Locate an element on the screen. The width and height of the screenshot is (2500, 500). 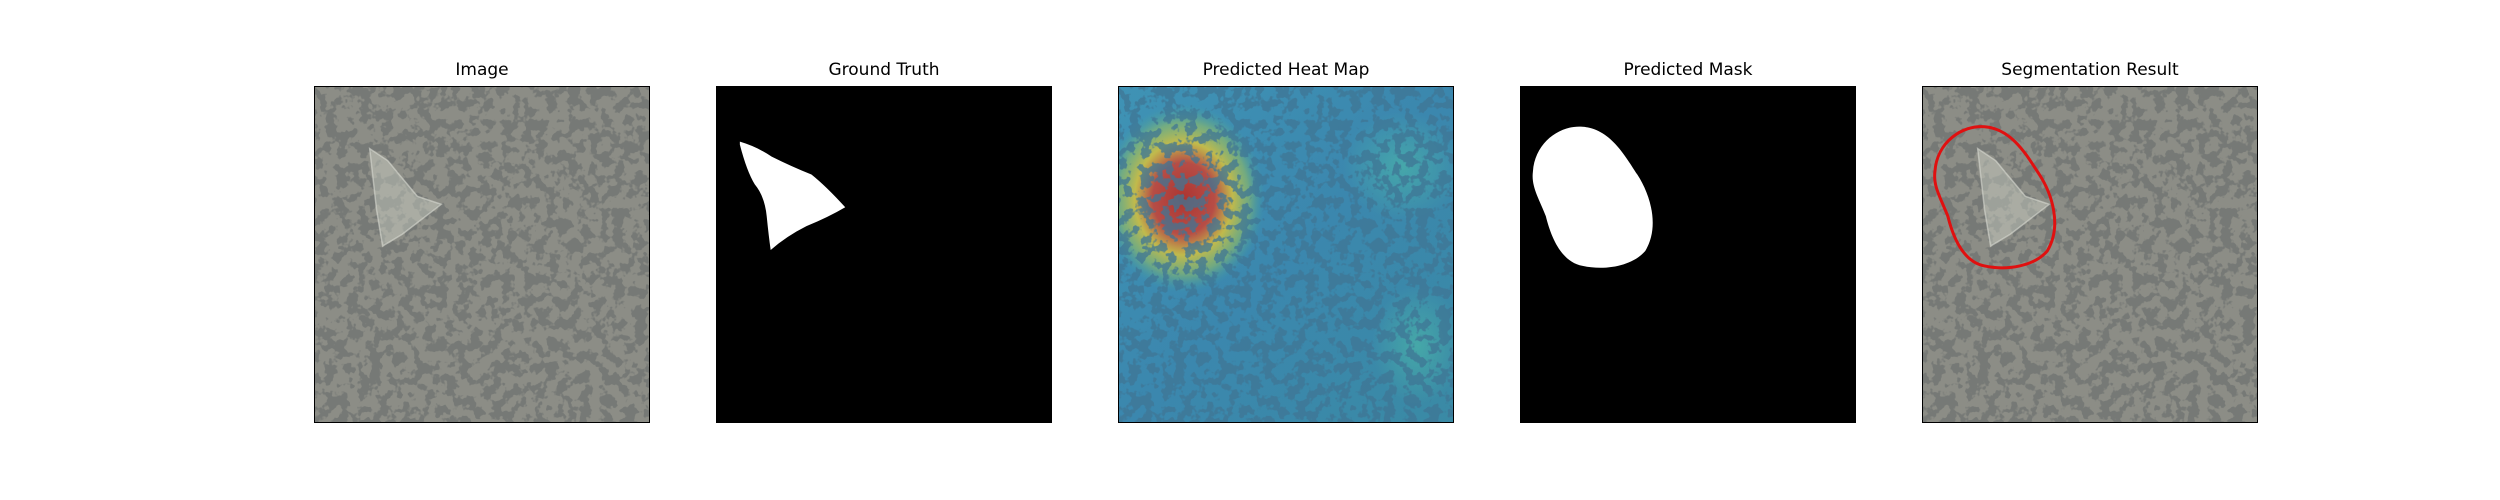
ground-truth-mask is located at coordinates (884, 254).